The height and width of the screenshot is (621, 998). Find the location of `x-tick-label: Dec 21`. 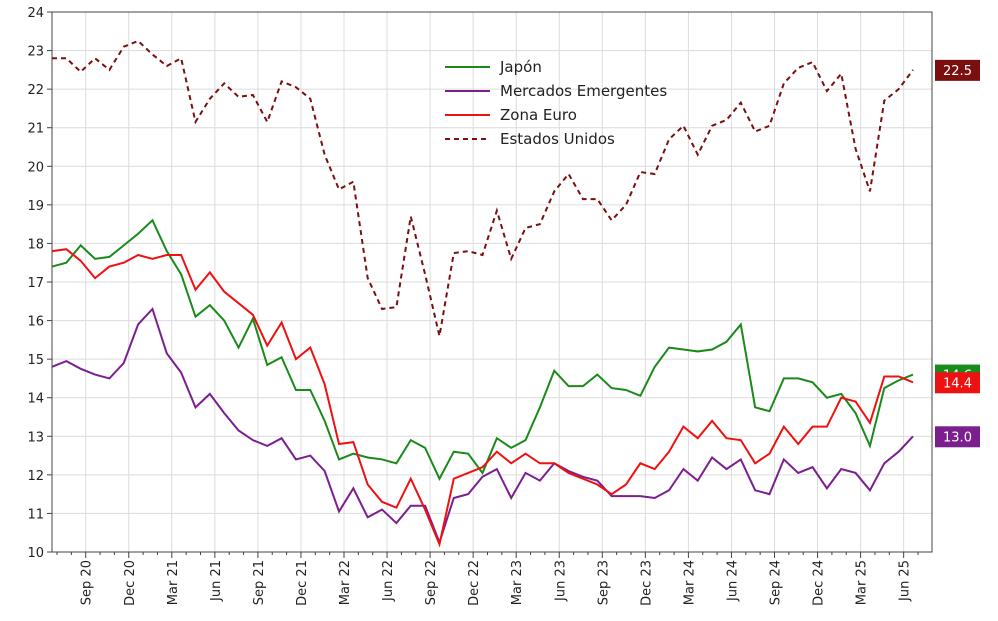

x-tick-label: Dec 21 is located at coordinates (302, 583).